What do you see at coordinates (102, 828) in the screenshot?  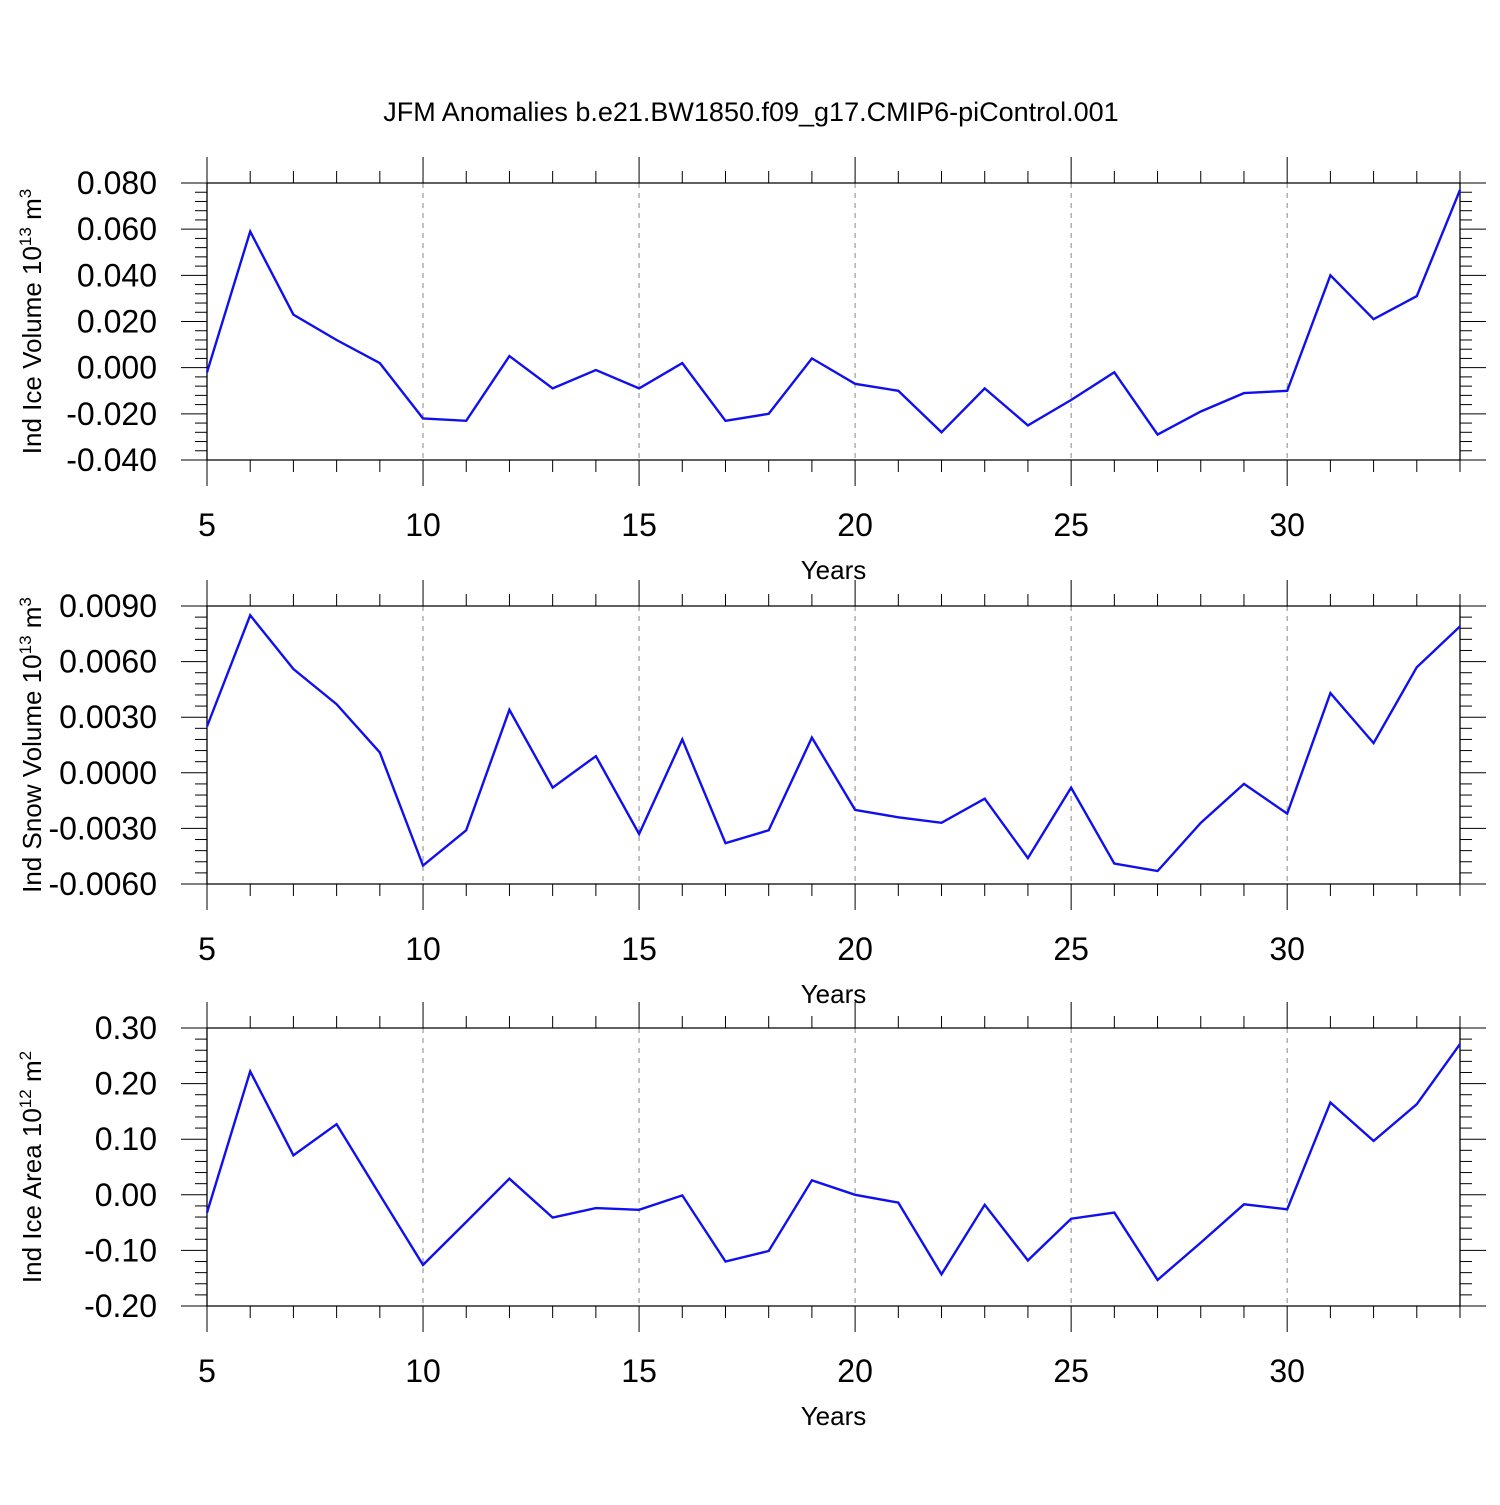 I see `y-tick-label: -0.0030` at bounding box center [102, 828].